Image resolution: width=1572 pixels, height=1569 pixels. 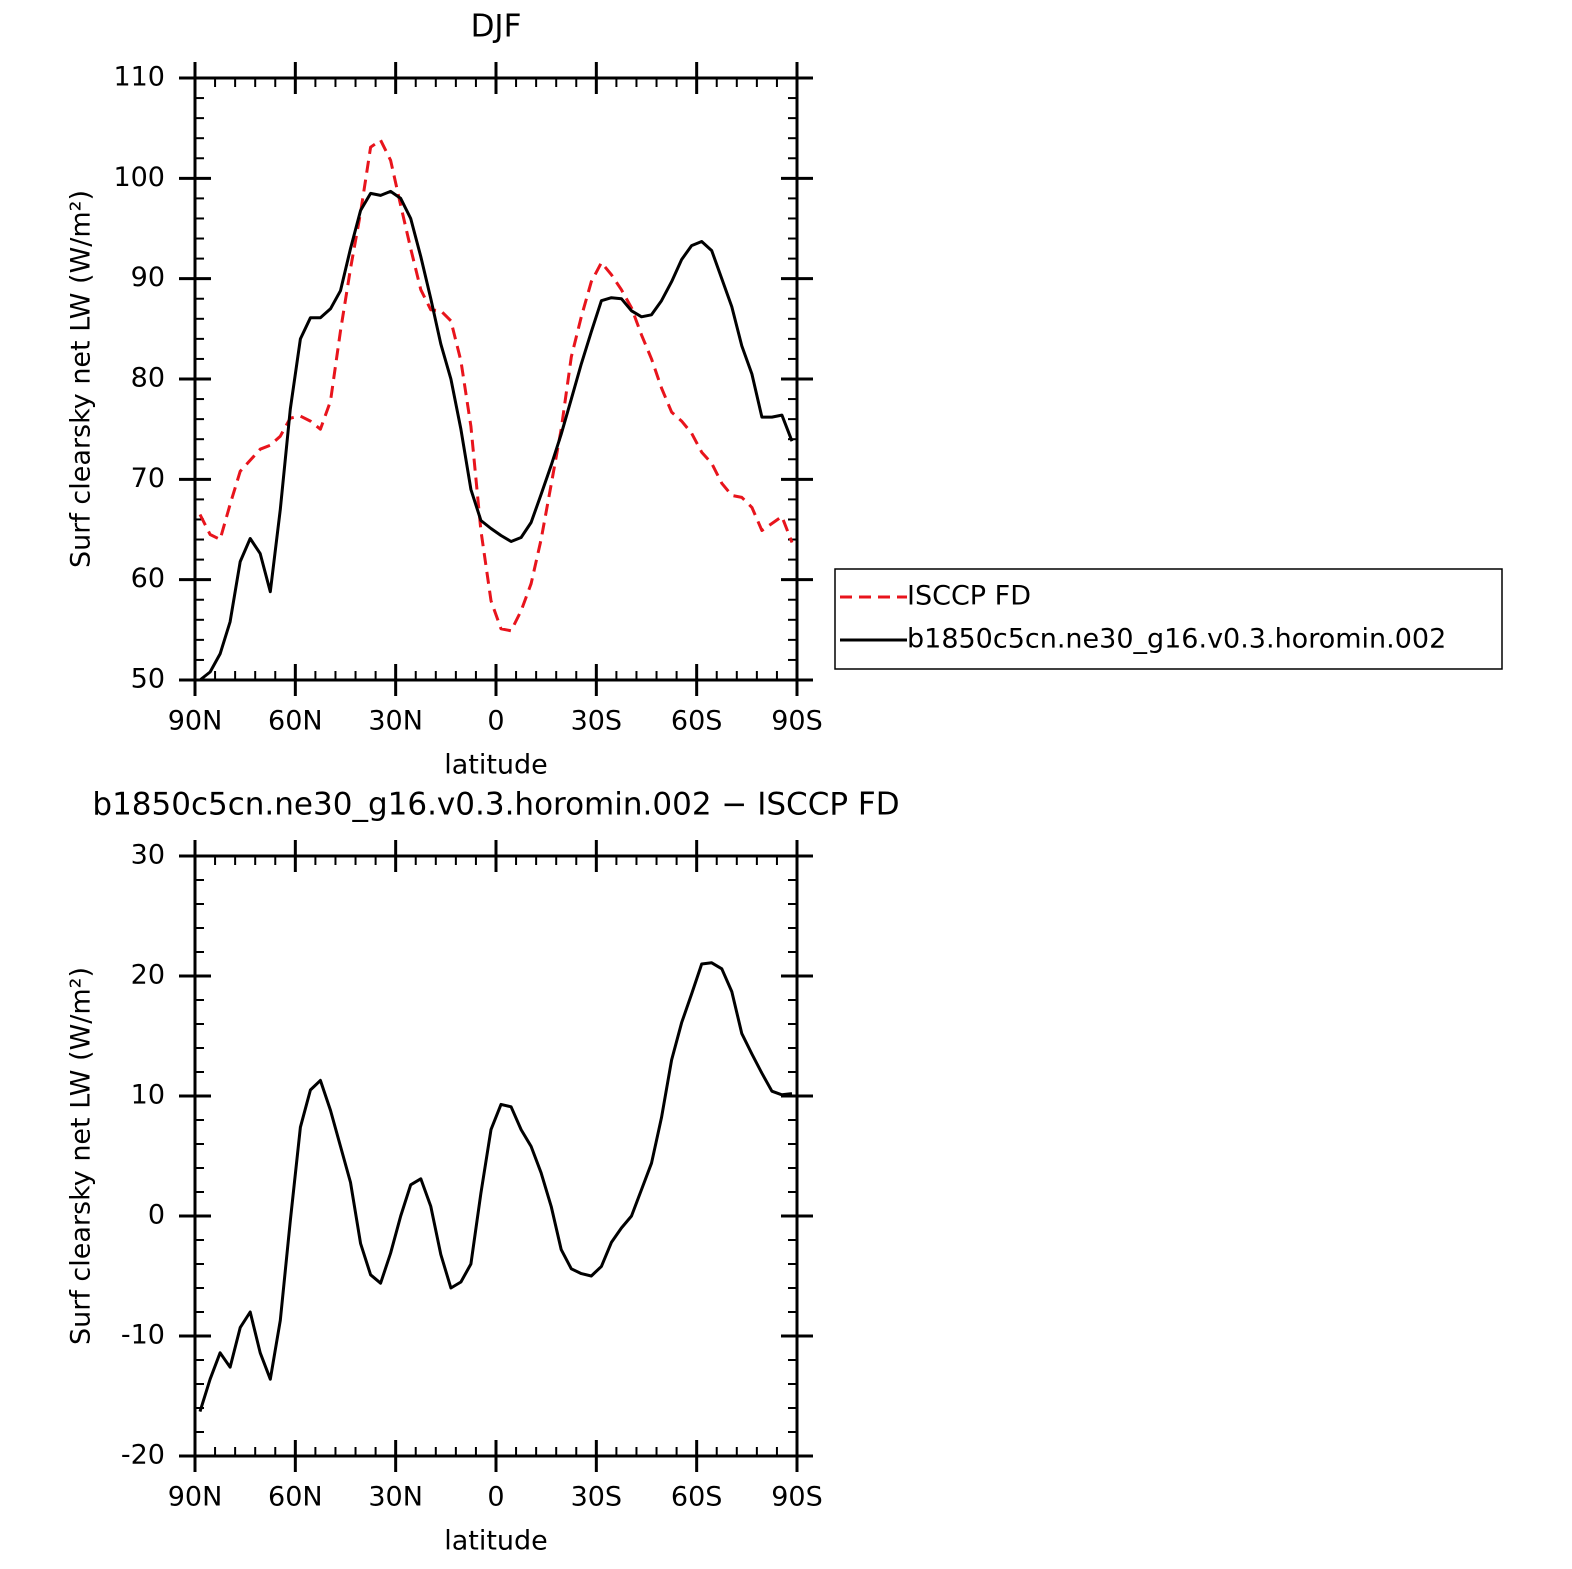 I want to click on chart-title: DJF, so click(x=496, y=27).